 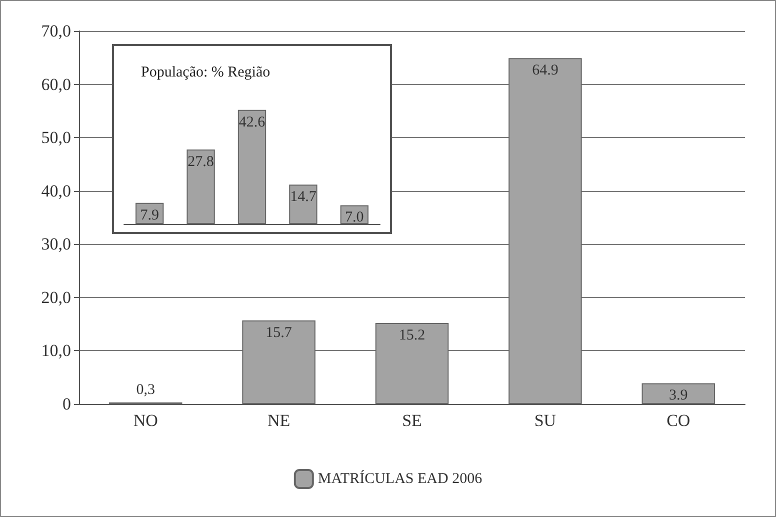 What do you see at coordinates (201, 162) in the screenshot?
I see `data-label: 27.8` at bounding box center [201, 162].